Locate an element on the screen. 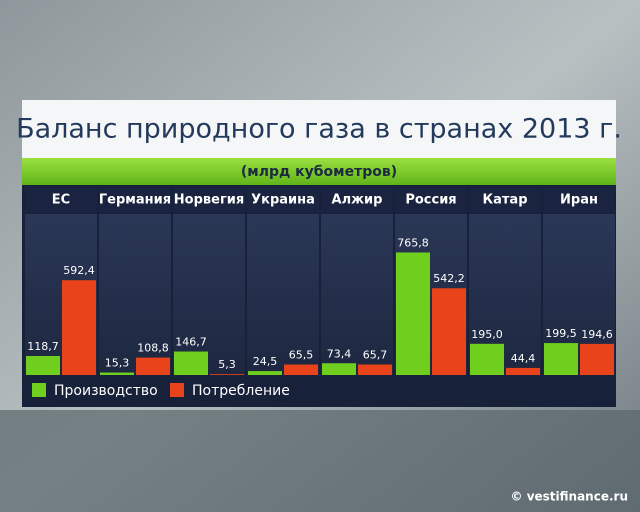 Image resolution: width=640 pixels, height=512 pixels. value-label: 592,4 is located at coordinates (79, 270).